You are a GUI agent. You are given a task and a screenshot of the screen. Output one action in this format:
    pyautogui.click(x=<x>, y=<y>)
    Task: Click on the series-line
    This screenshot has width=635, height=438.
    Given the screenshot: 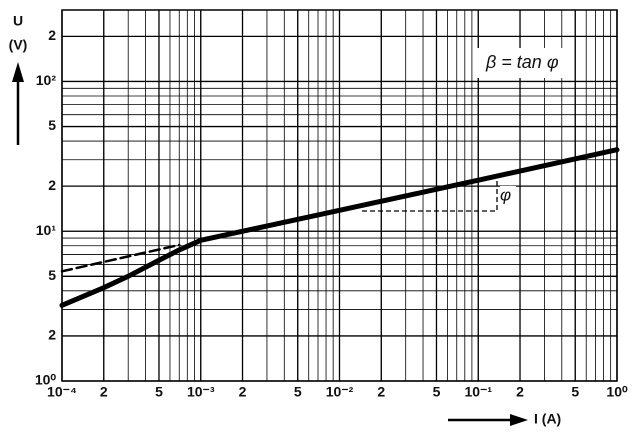 What is the action you would take?
    pyautogui.click(x=120, y=258)
    